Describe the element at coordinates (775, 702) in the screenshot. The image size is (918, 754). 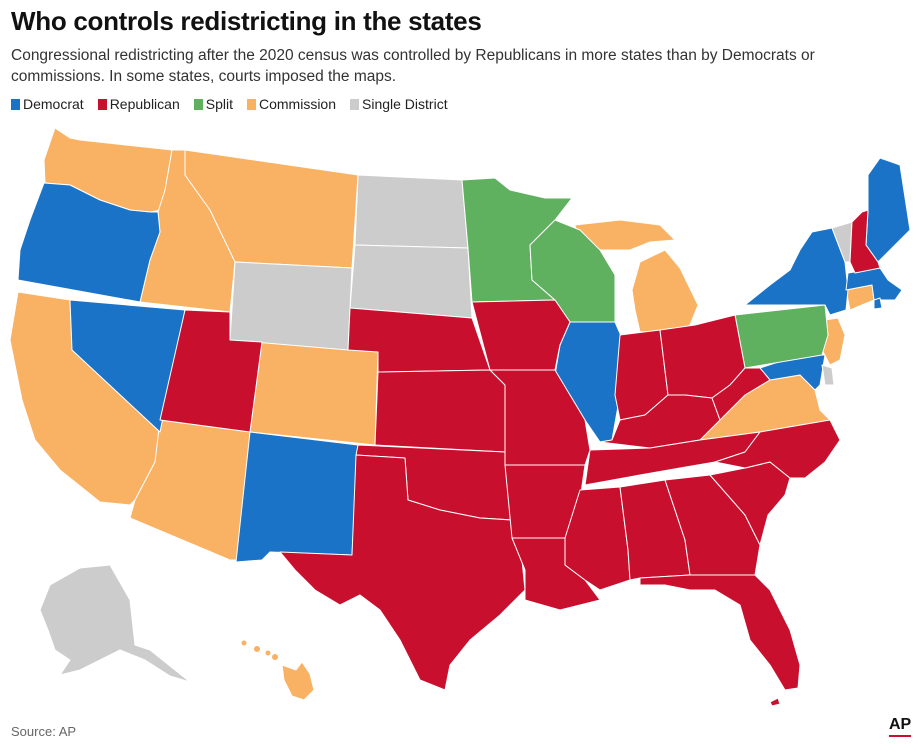
I see `state-fl-keys` at that location.